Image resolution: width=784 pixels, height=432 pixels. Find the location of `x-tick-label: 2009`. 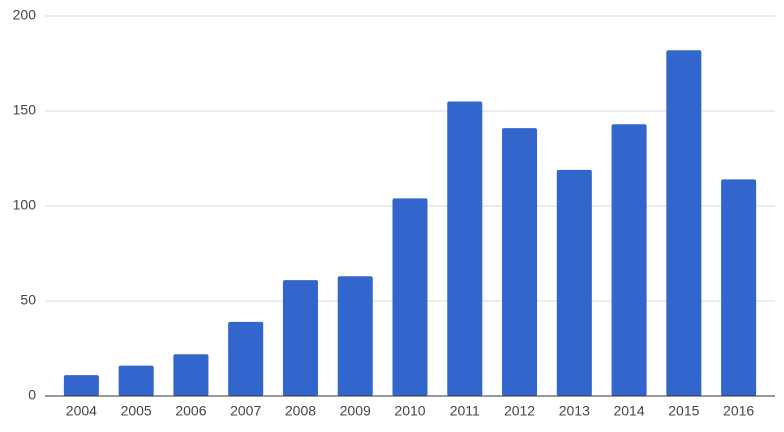

x-tick-label: 2009 is located at coordinates (355, 411).